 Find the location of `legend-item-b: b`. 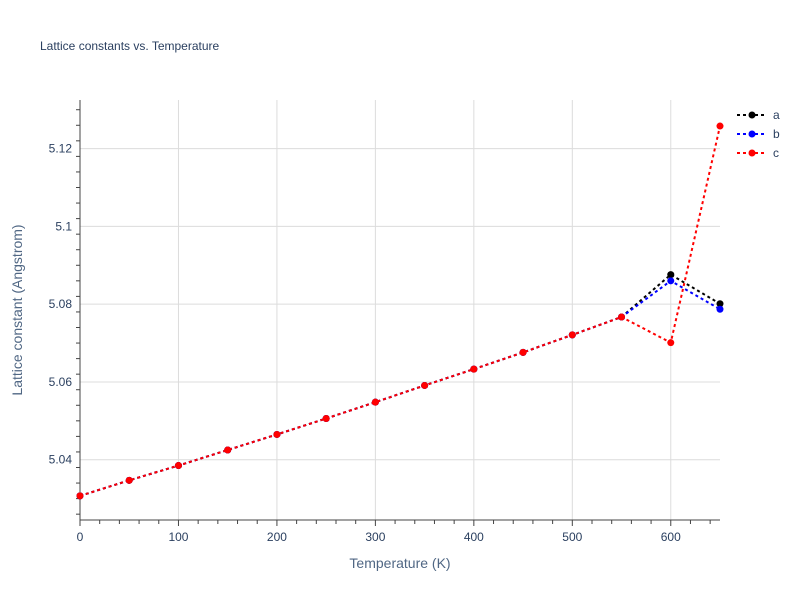

legend-item-b: b is located at coordinates (758, 134).